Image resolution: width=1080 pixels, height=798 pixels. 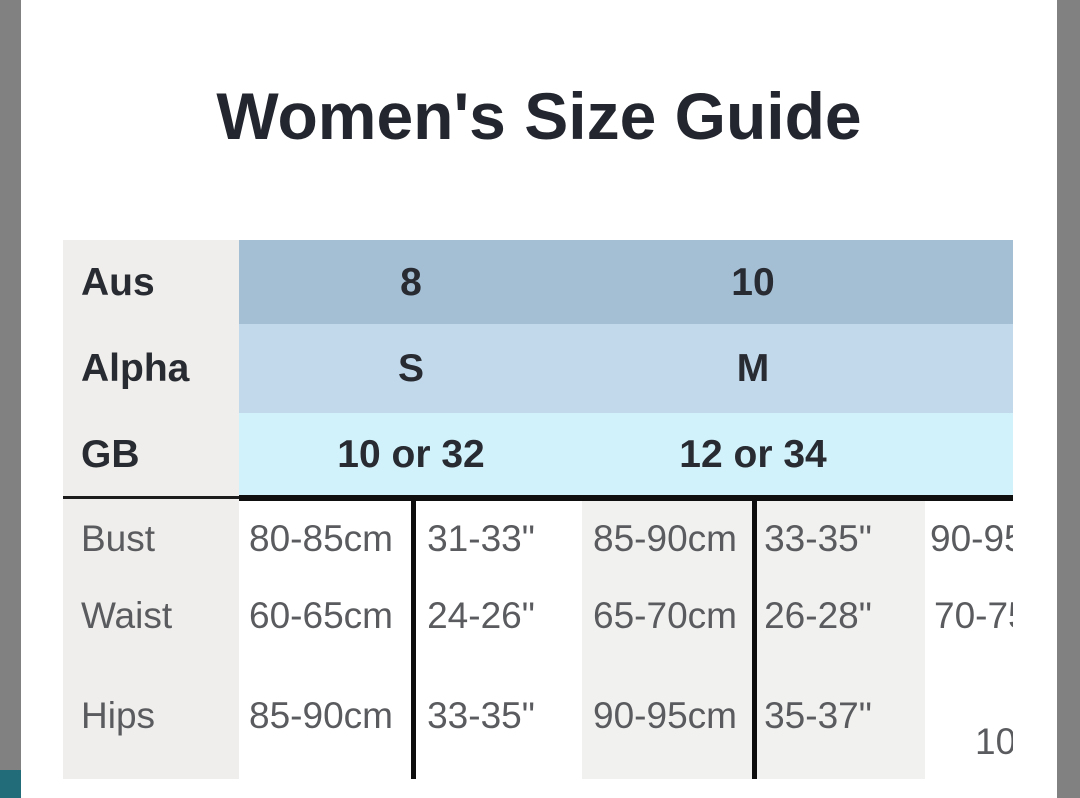 What do you see at coordinates (665, 715) in the screenshot?
I see `hips-cm-size10: 90-95cm` at bounding box center [665, 715].